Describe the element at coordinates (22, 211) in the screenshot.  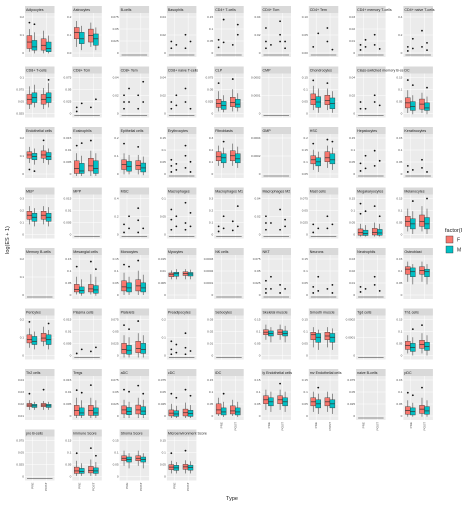
I see `y-tick-label: 0.2` at that location.